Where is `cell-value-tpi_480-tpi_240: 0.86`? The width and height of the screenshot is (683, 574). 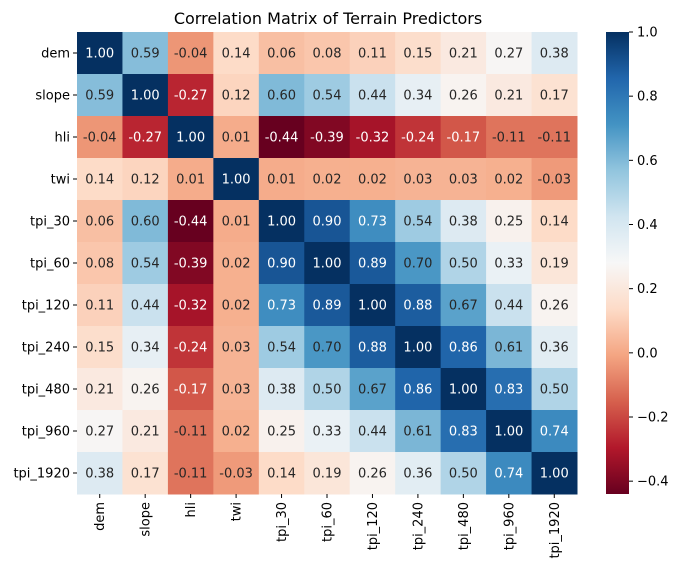
cell-value-tpi_480-tpi_240: 0.86 is located at coordinates (417, 390).